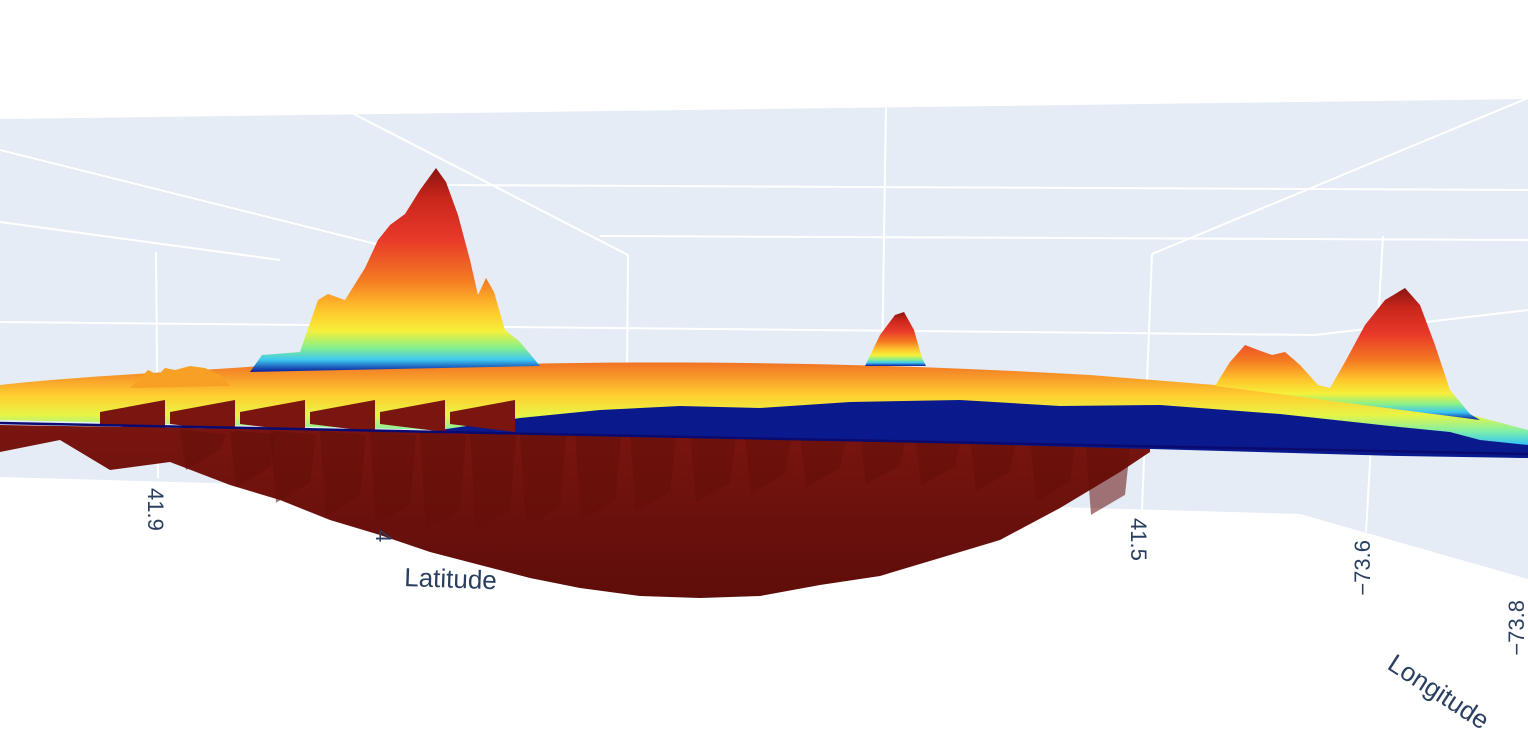  I want to click on y-tick-label: −73.6, so click(1362, 568).